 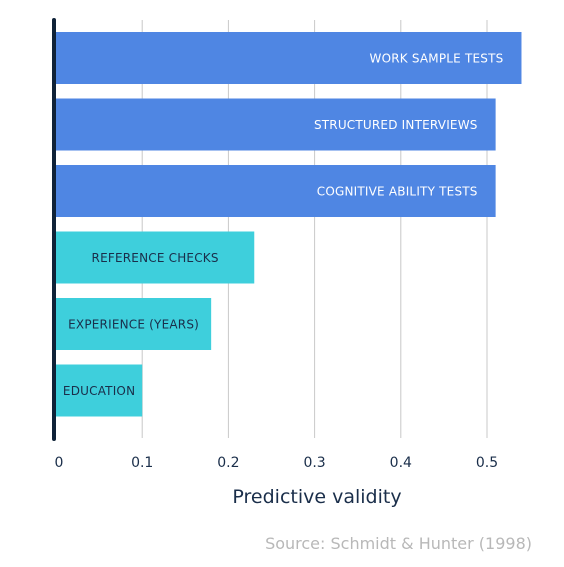 I want to click on x-tick-label: 0, so click(x=59, y=463).